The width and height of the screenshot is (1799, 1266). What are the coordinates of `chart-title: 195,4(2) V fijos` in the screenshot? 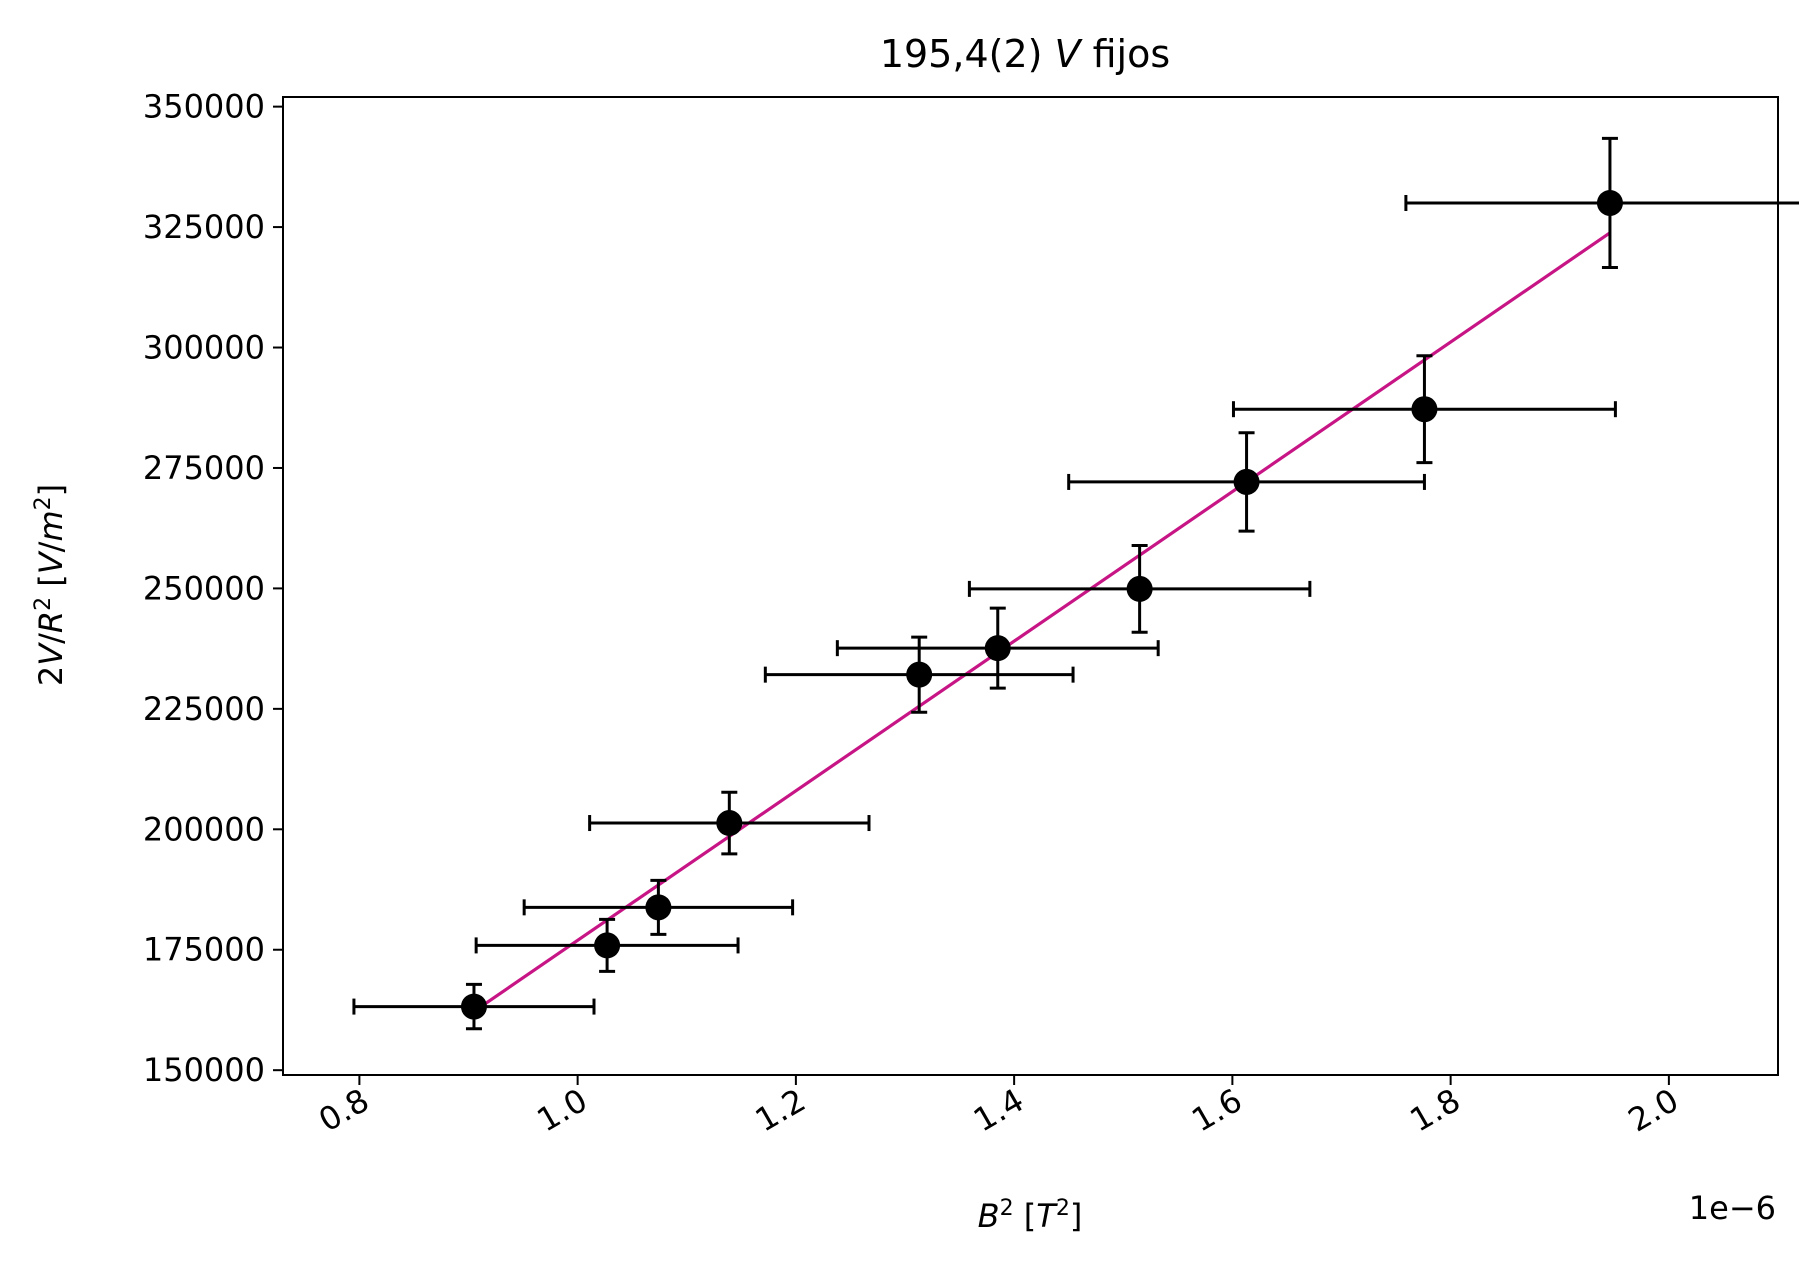 It's located at (1025, 54).